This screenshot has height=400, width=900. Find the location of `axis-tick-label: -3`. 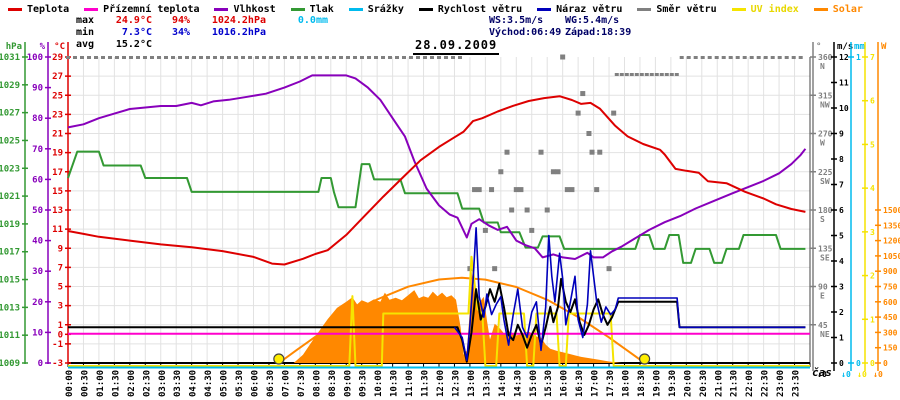

axis-tick-label: -3 is located at coordinates (57, 364).